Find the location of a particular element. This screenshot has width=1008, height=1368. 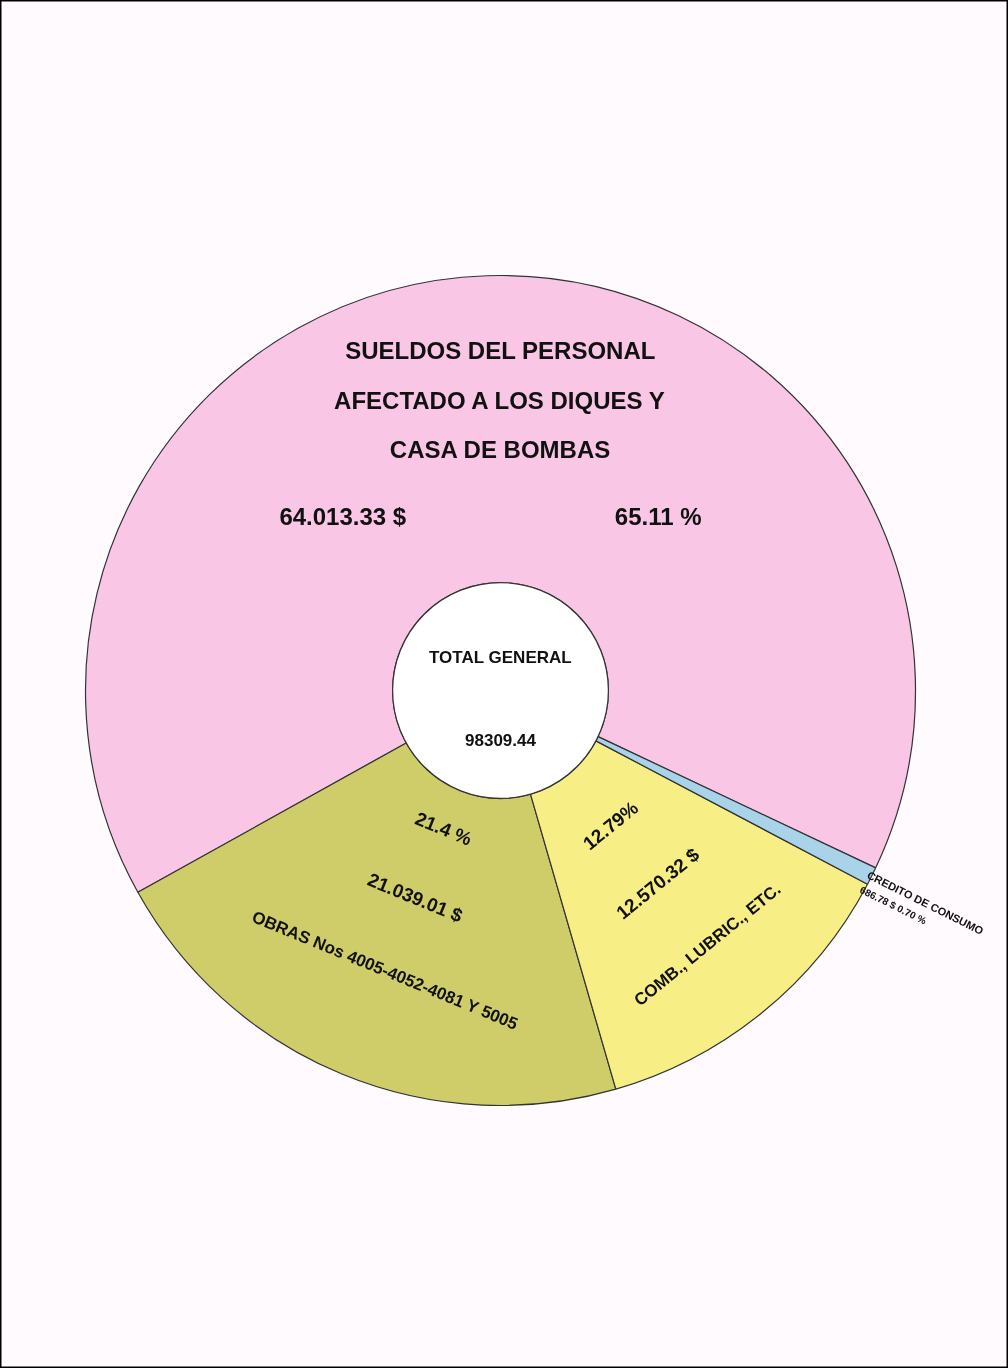

data-label: 65.11 % is located at coordinates (658, 516).